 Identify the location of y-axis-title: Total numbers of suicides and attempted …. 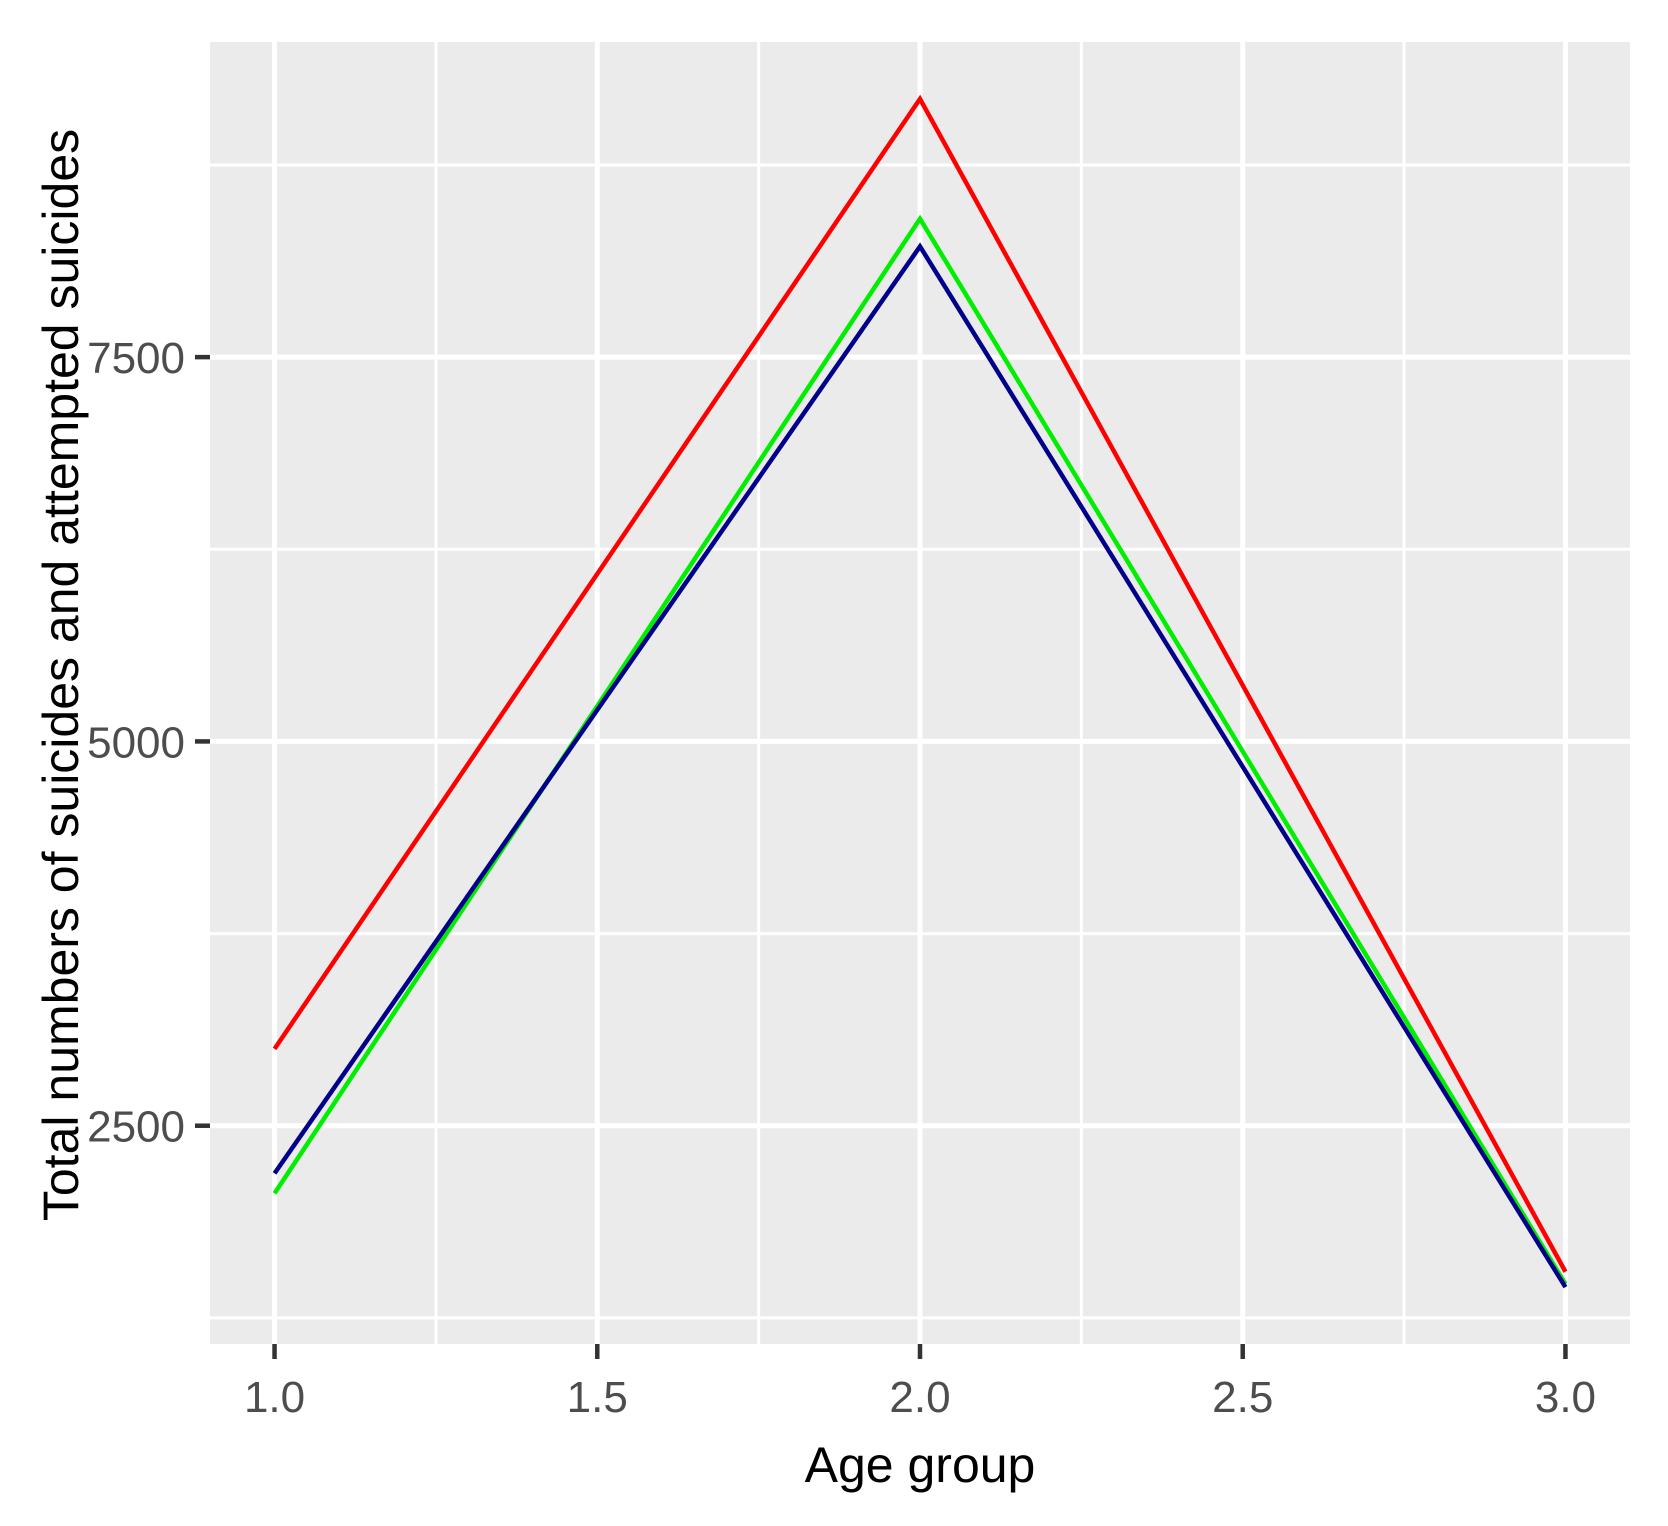
(61, 675).